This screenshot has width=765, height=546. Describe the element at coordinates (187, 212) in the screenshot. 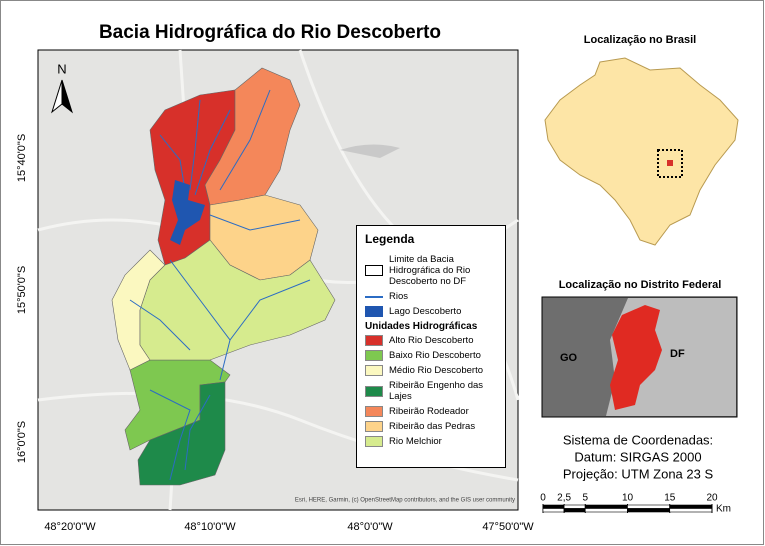

I see `lago-descoberto` at that location.